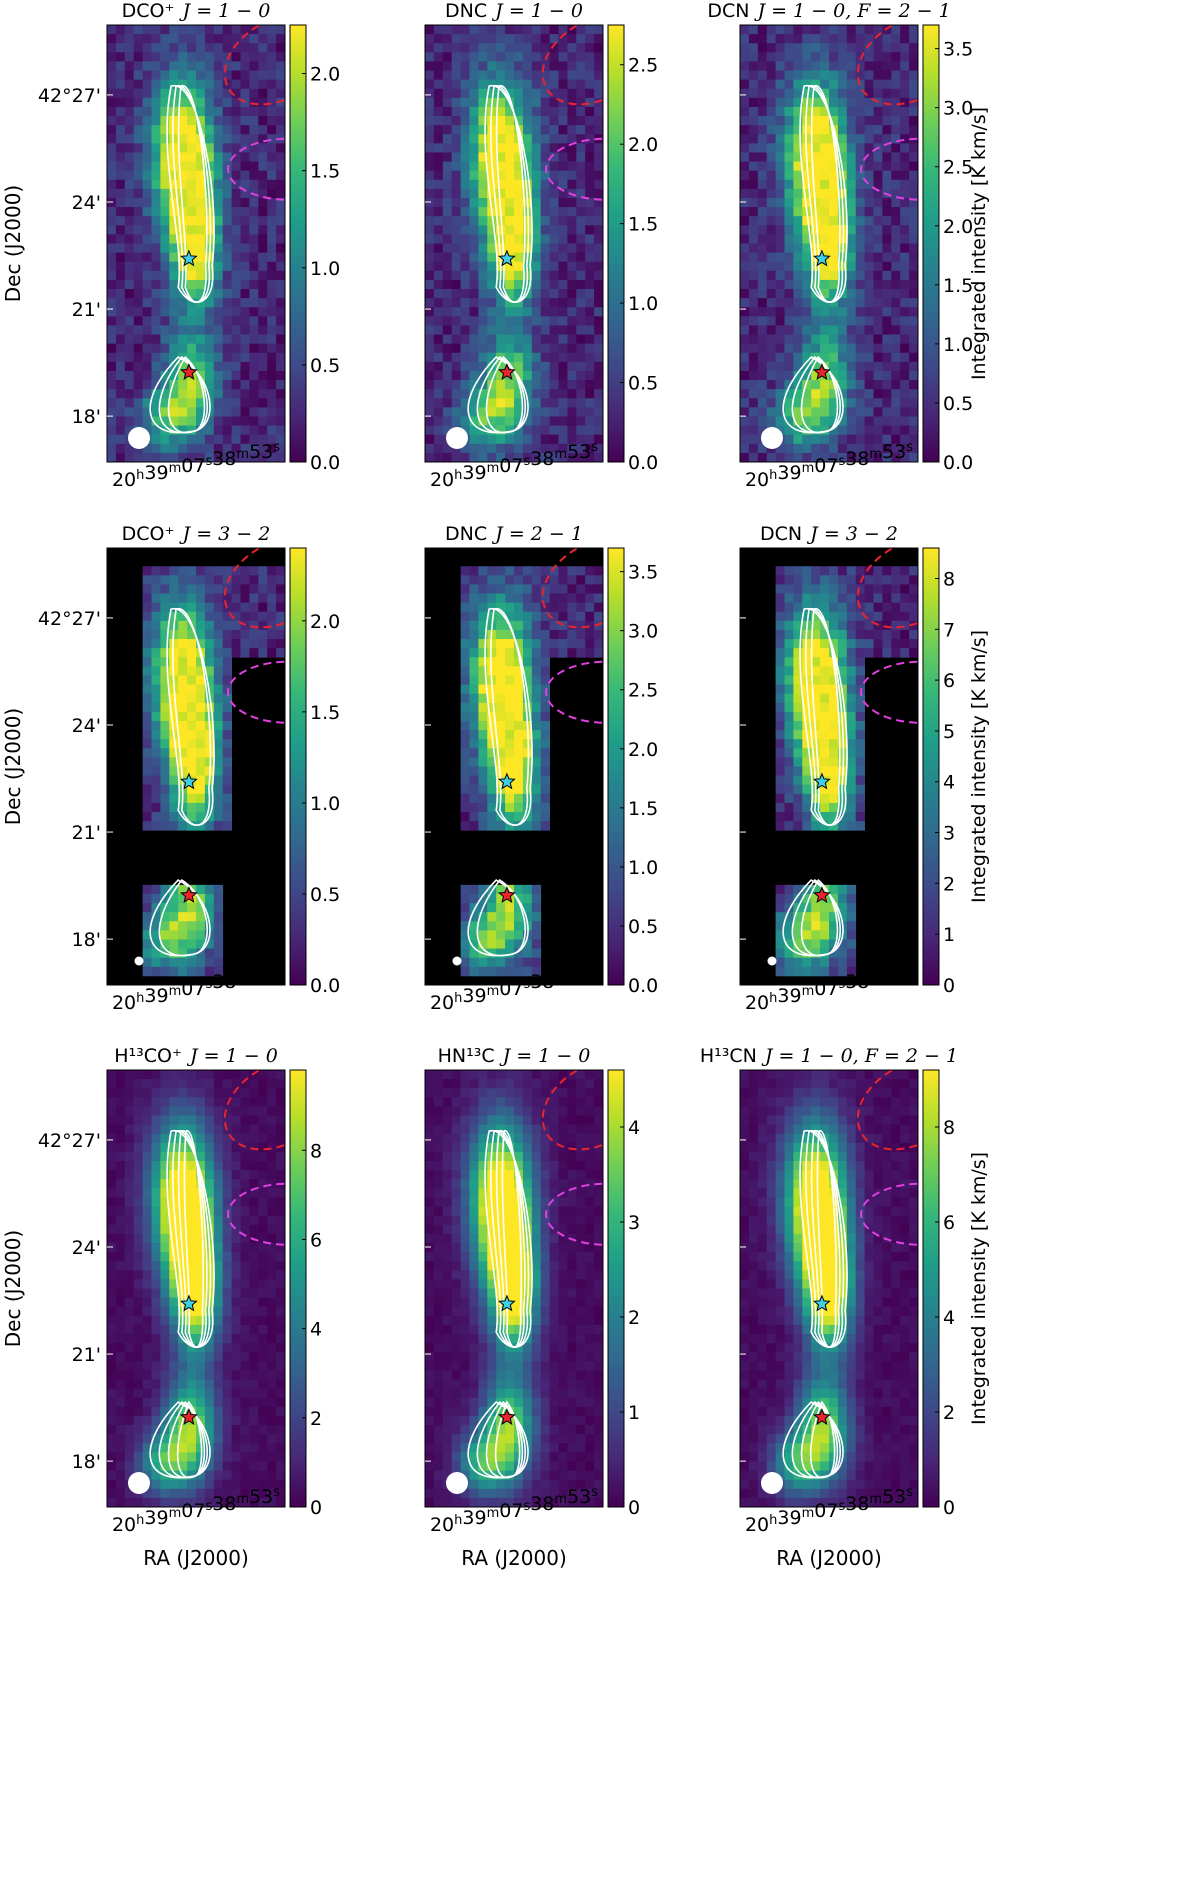 The height and width of the screenshot is (1878, 1200). What do you see at coordinates (13, 1288) in the screenshot?
I see `y-axis-label: Dec (J2000)` at bounding box center [13, 1288].